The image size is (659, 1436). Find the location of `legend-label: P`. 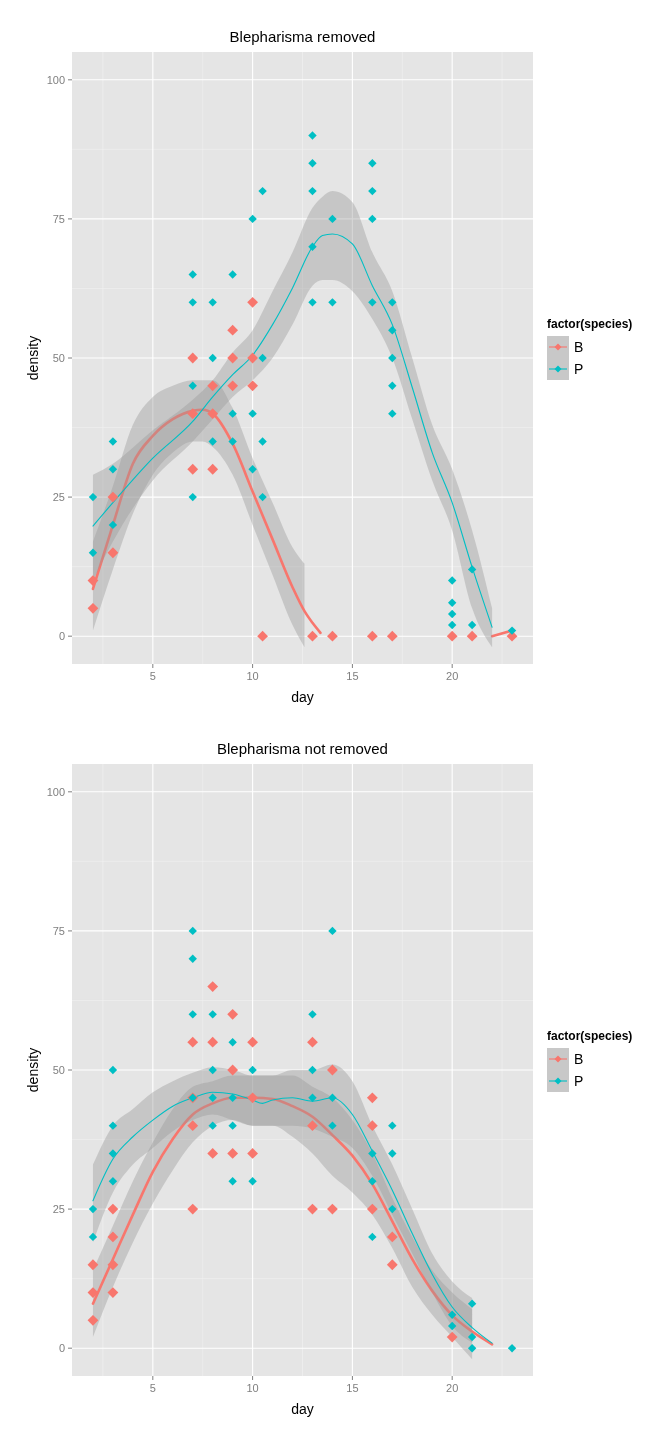

legend-label: P is located at coordinates (579, 369).